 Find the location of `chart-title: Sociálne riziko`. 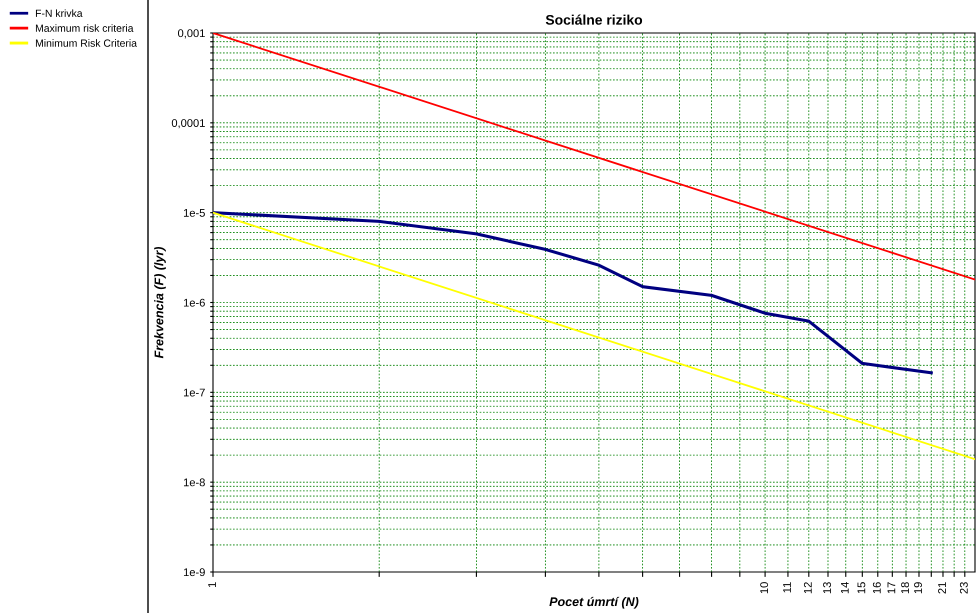

chart-title: Sociálne riziko is located at coordinates (594, 19).